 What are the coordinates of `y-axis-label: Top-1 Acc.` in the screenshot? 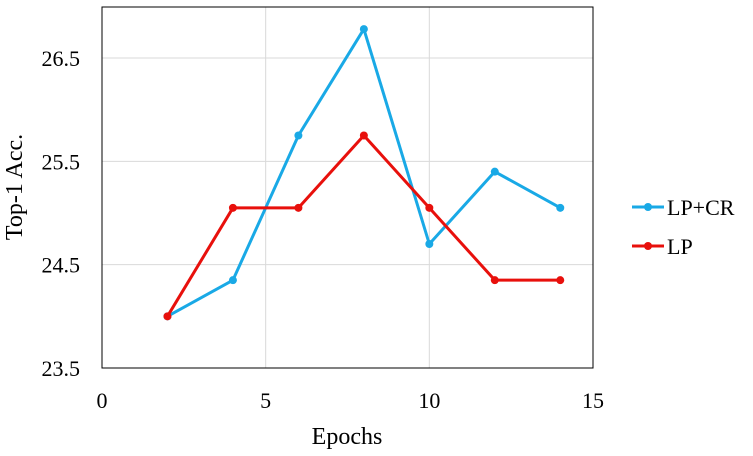 It's located at (15, 187).